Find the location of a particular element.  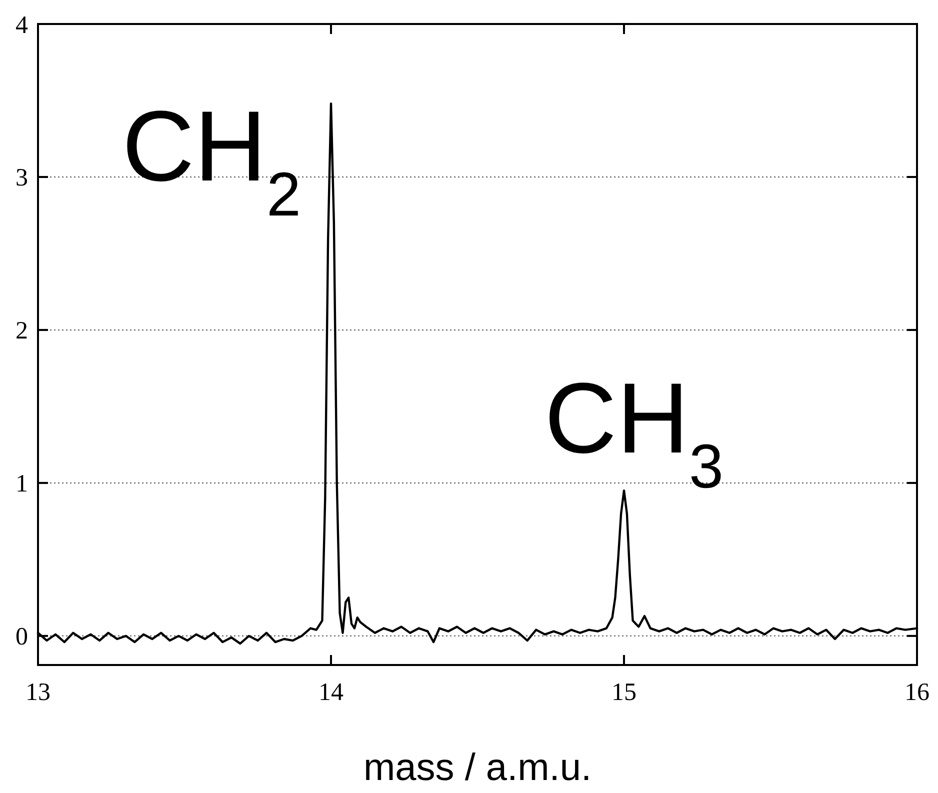

y-tick-label: 0 is located at coordinates (22, 637).